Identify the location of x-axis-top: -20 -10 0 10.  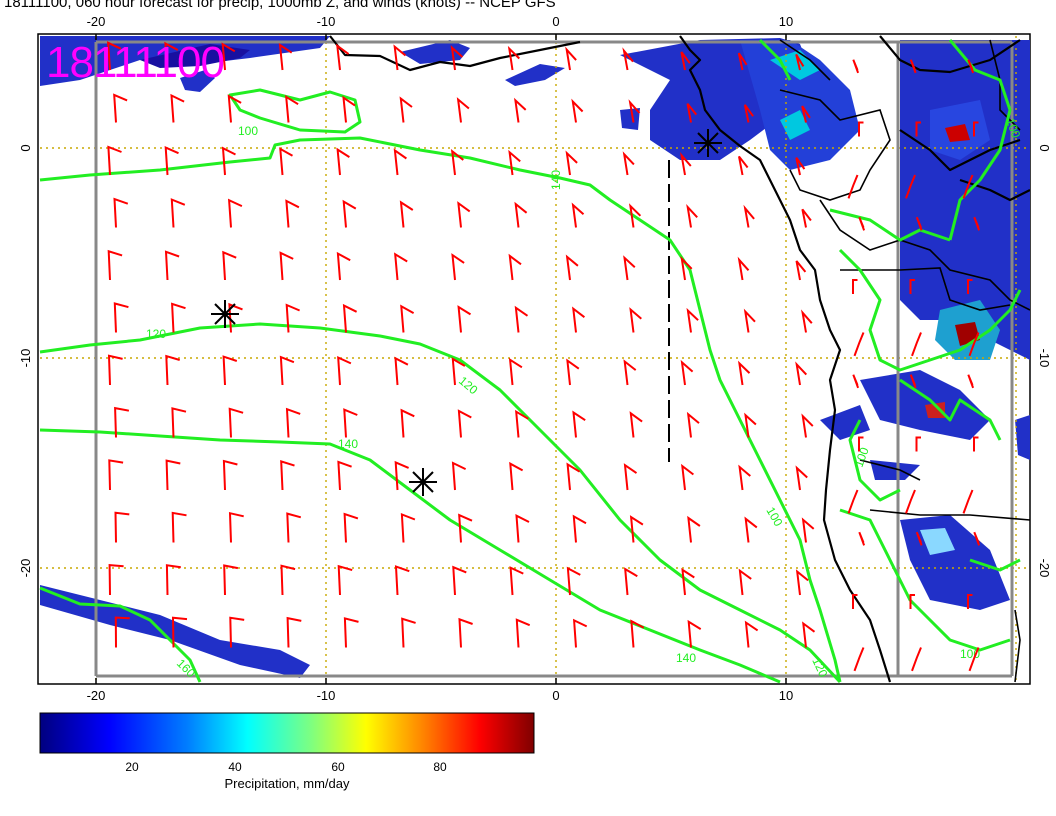
(440, 21).